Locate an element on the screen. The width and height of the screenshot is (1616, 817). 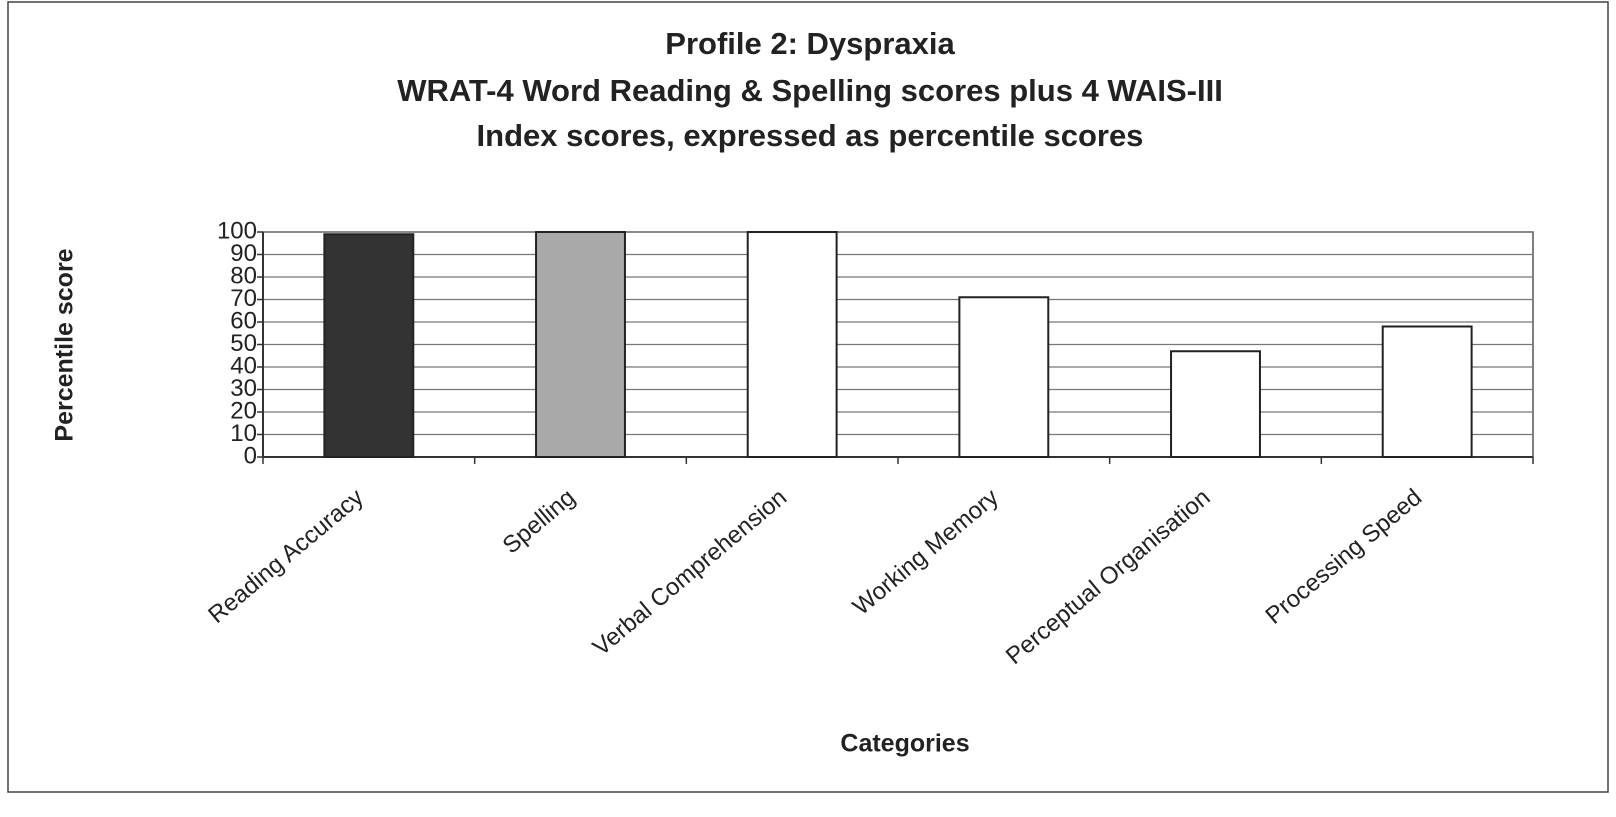
y-tick-label: 90 is located at coordinates (243, 253).